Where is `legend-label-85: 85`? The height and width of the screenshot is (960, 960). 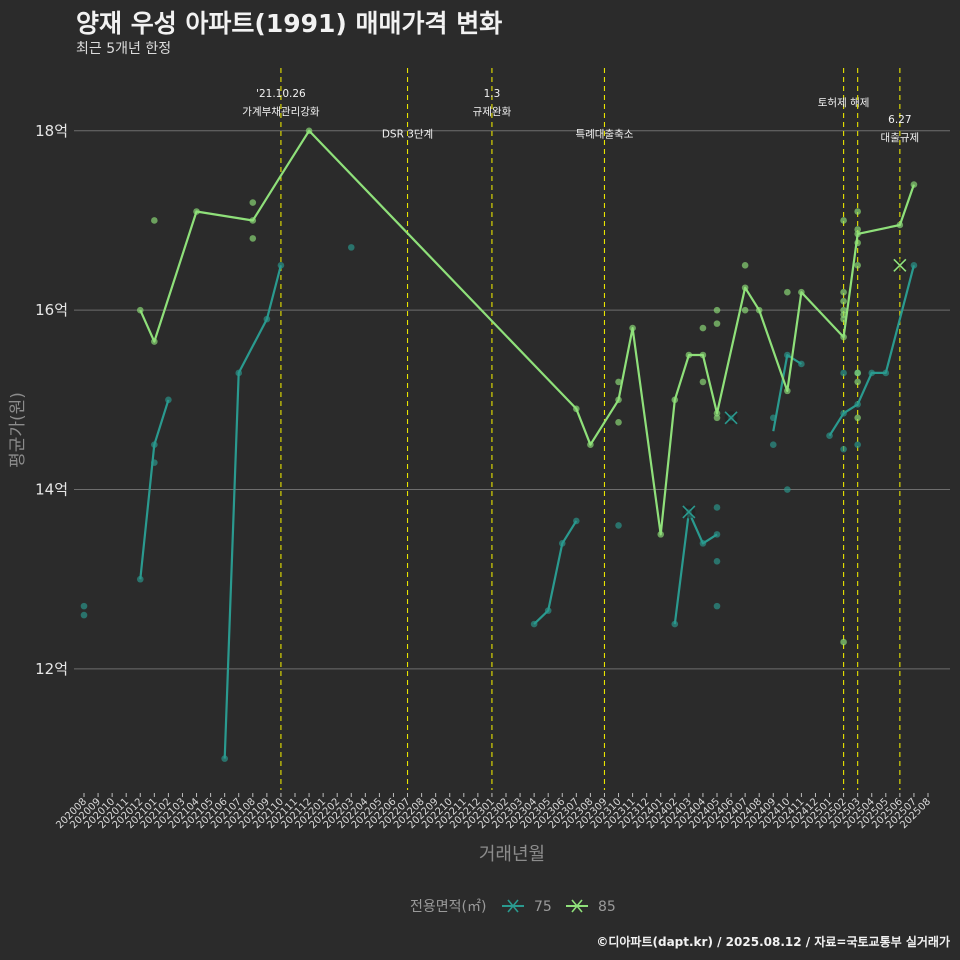
legend-label-85: 85 is located at coordinates (607, 907).